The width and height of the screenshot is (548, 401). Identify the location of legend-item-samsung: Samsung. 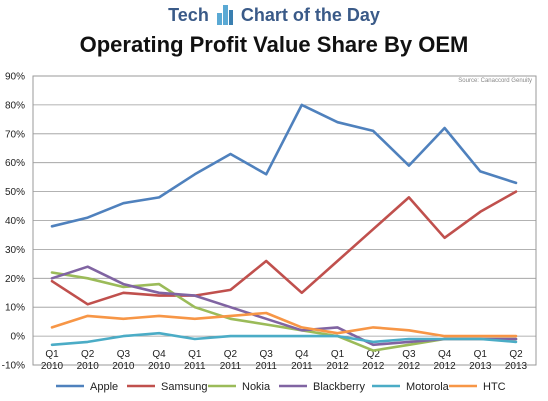
(167, 387).